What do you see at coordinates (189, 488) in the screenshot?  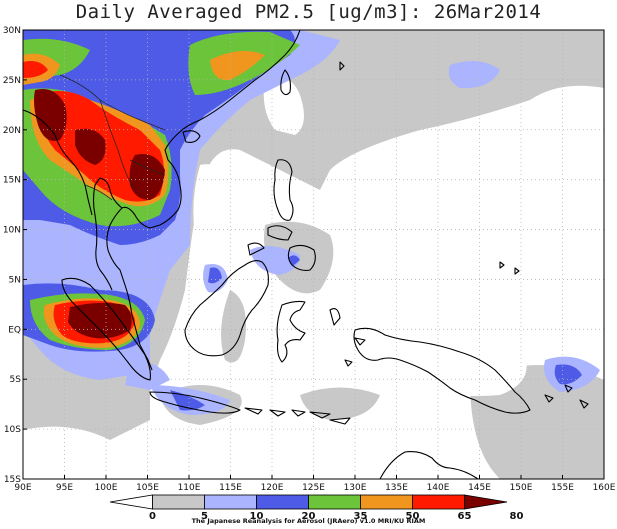 I see `lon-tick-label: 110E` at bounding box center [189, 488].